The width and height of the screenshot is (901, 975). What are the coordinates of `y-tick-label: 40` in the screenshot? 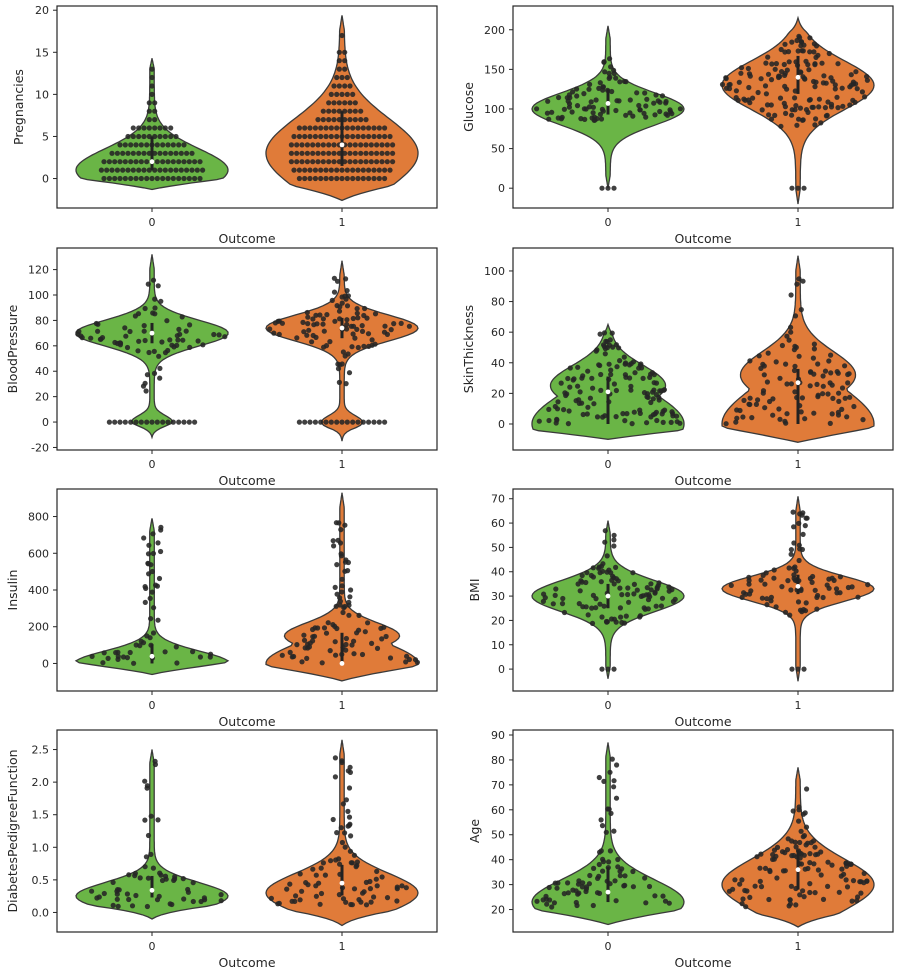 It's located at (498, 363).